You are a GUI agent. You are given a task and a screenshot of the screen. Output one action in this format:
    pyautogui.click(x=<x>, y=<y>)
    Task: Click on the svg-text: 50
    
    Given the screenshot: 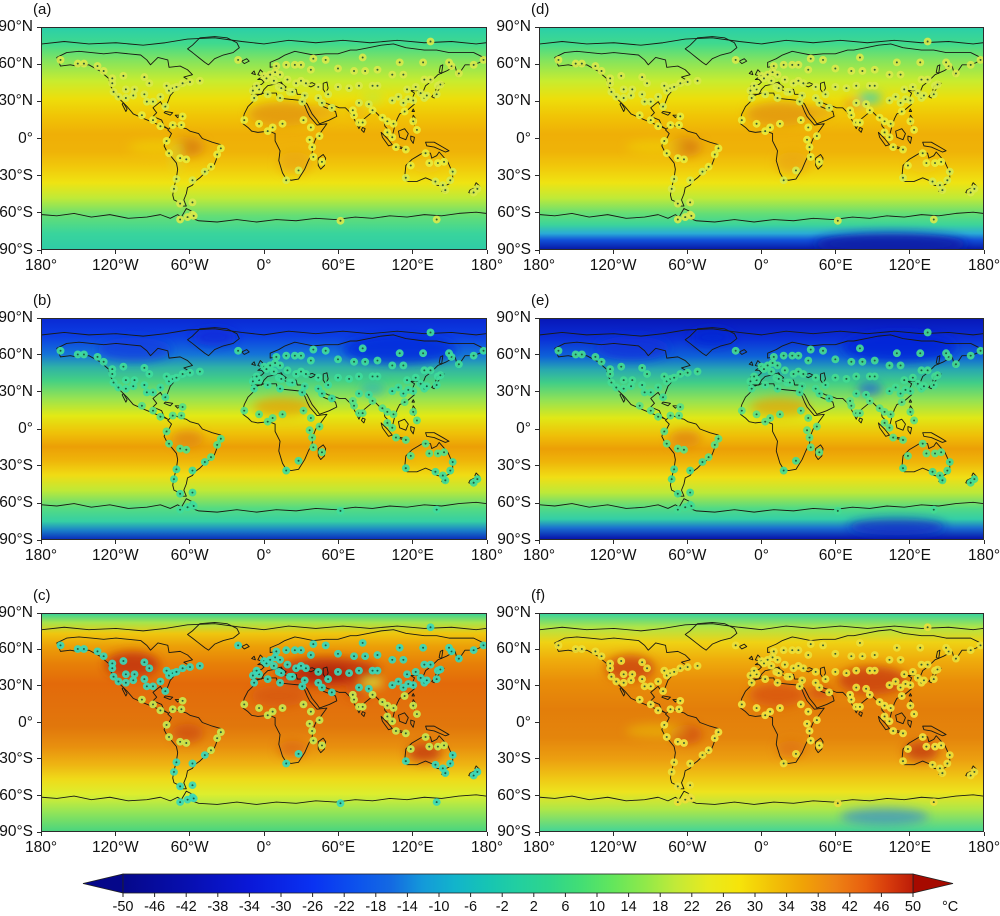 What is the action you would take?
    pyautogui.click(x=913, y=907)
    